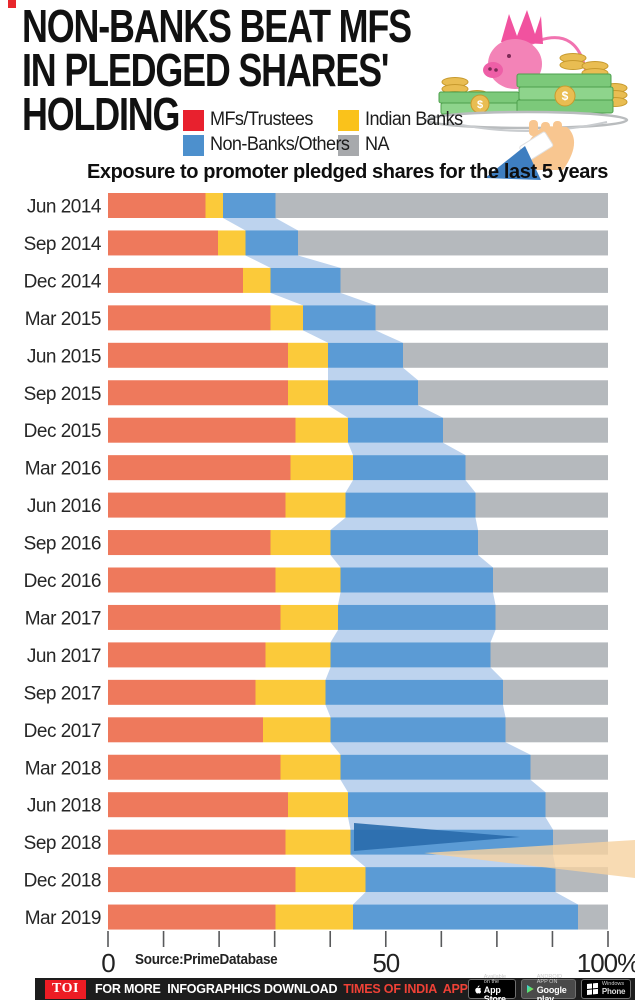  I want to click on cash-stack-icon: $ $, so click(526, 94).